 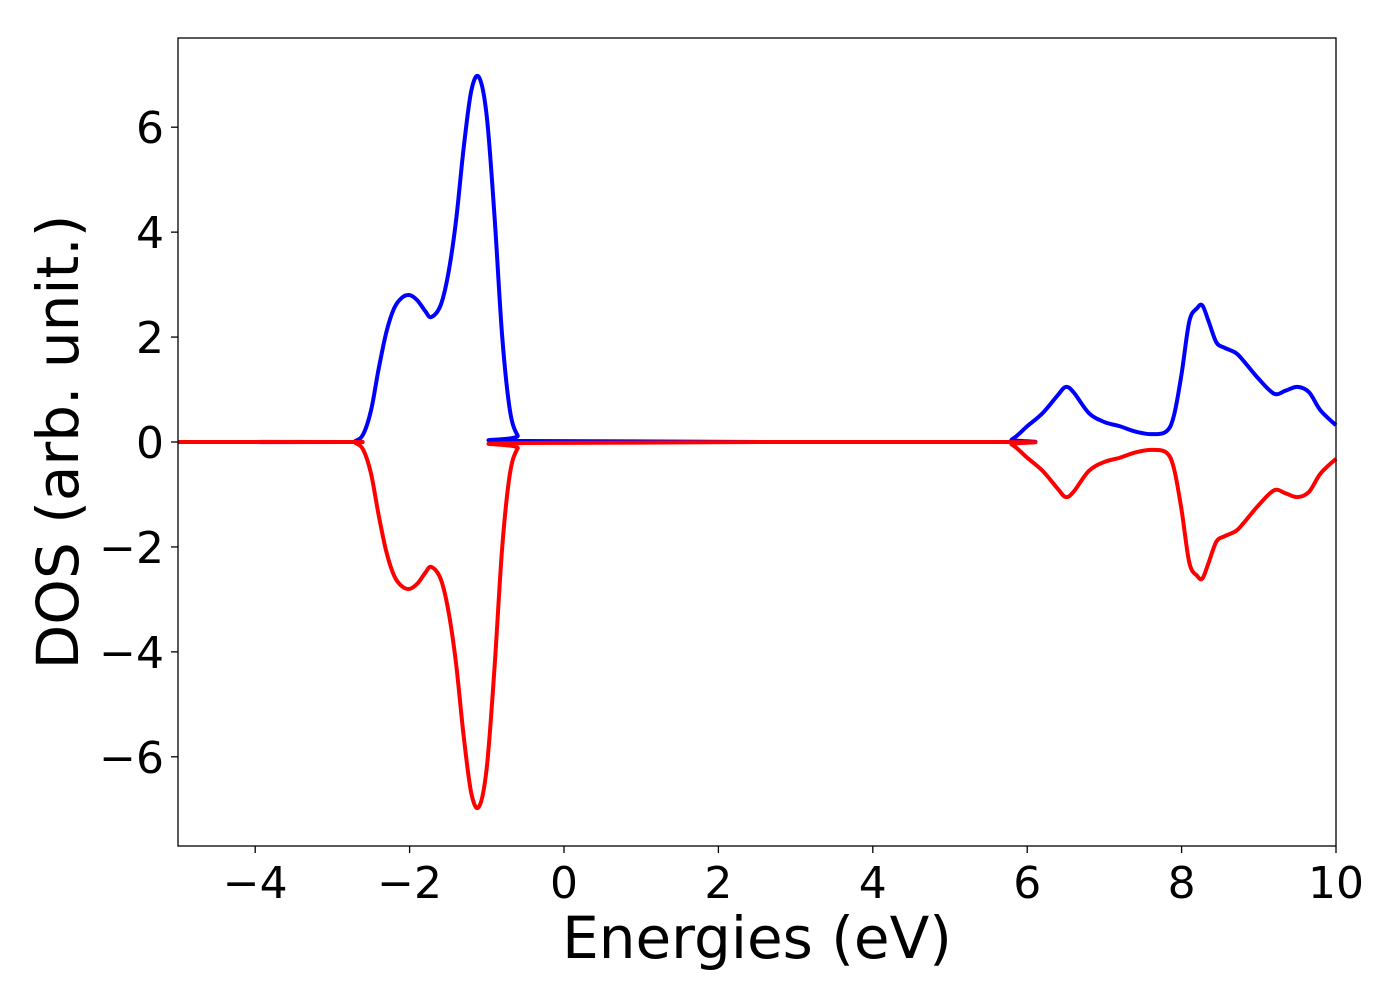 What do you see at coordinates (793, 877) in the screenshot?
I see `x-axis: −4 −2 0 2 4 6 8 10` at bounding box center [793, 877].